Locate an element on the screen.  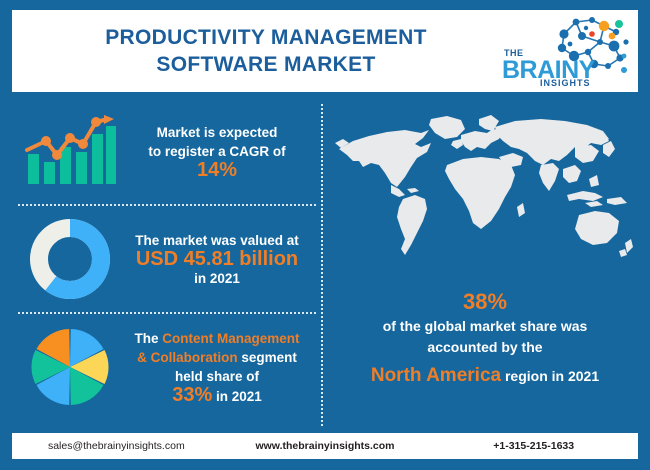
segment-prefix: The is located at coordinates (148, 338).